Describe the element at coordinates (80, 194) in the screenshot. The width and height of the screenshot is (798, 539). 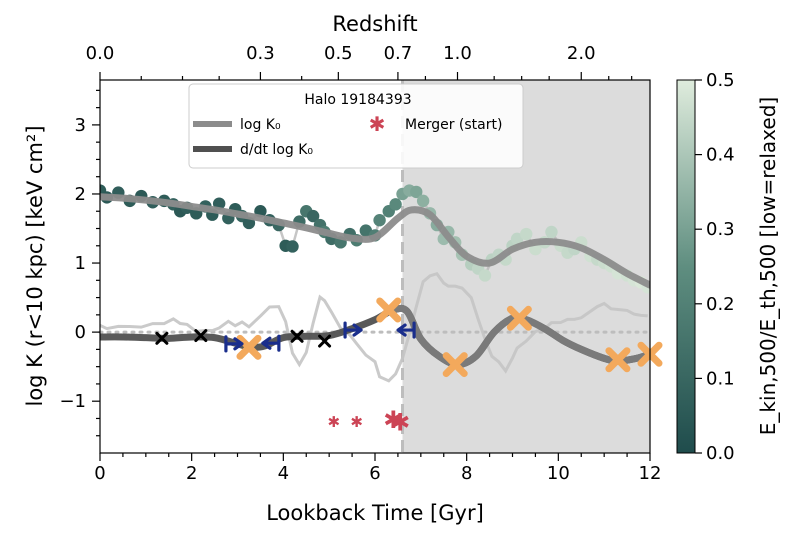
I see `y-tick-label: 2` at that location.